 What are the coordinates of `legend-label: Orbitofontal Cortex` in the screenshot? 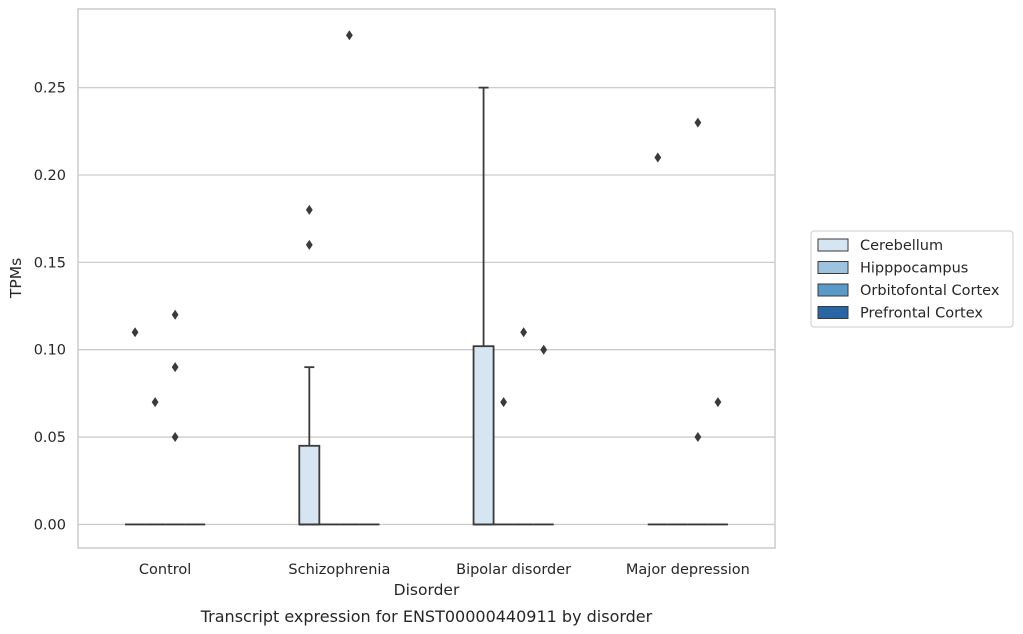 It's located at (930, 291).